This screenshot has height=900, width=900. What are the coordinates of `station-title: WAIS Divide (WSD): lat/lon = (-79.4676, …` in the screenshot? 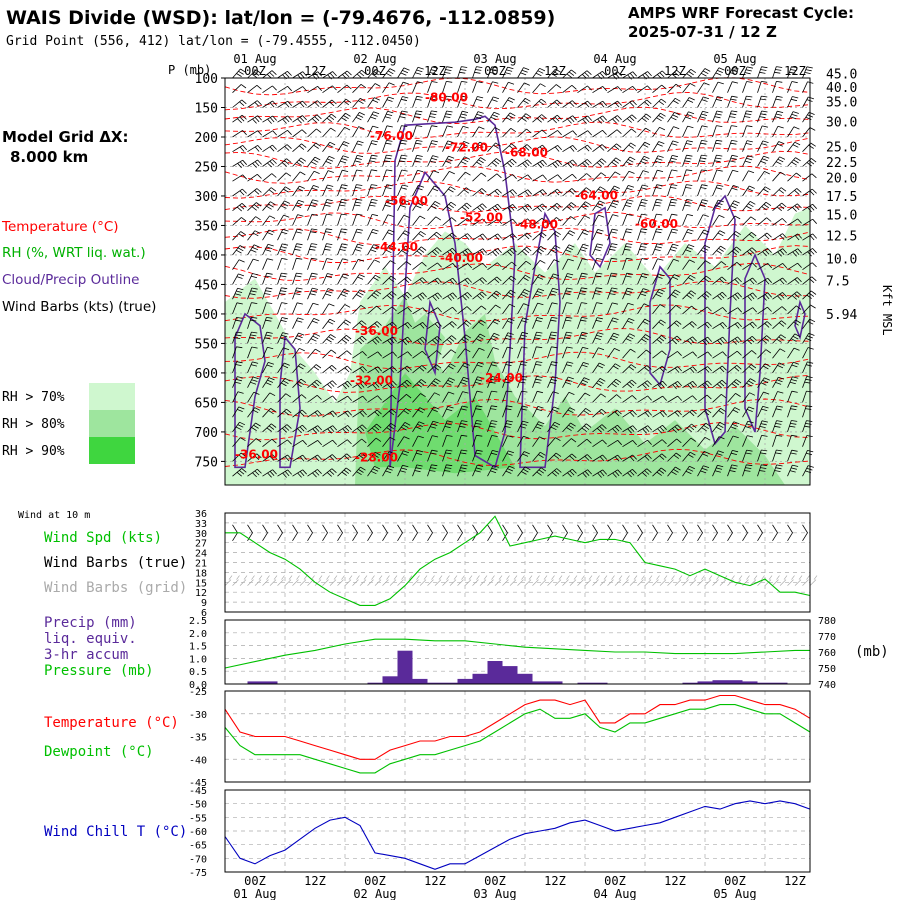 It's located at (280, 18).